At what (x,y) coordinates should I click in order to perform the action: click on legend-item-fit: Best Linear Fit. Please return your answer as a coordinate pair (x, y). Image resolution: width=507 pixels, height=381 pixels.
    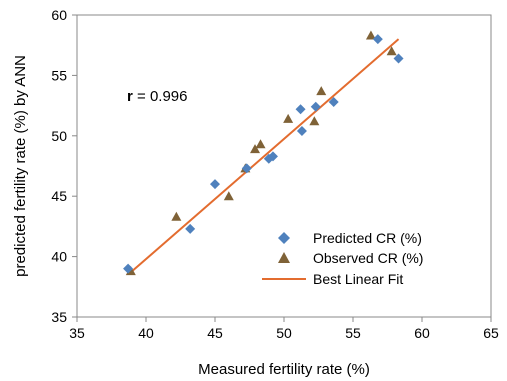
    Looking at the image, I should click on (332, 279).